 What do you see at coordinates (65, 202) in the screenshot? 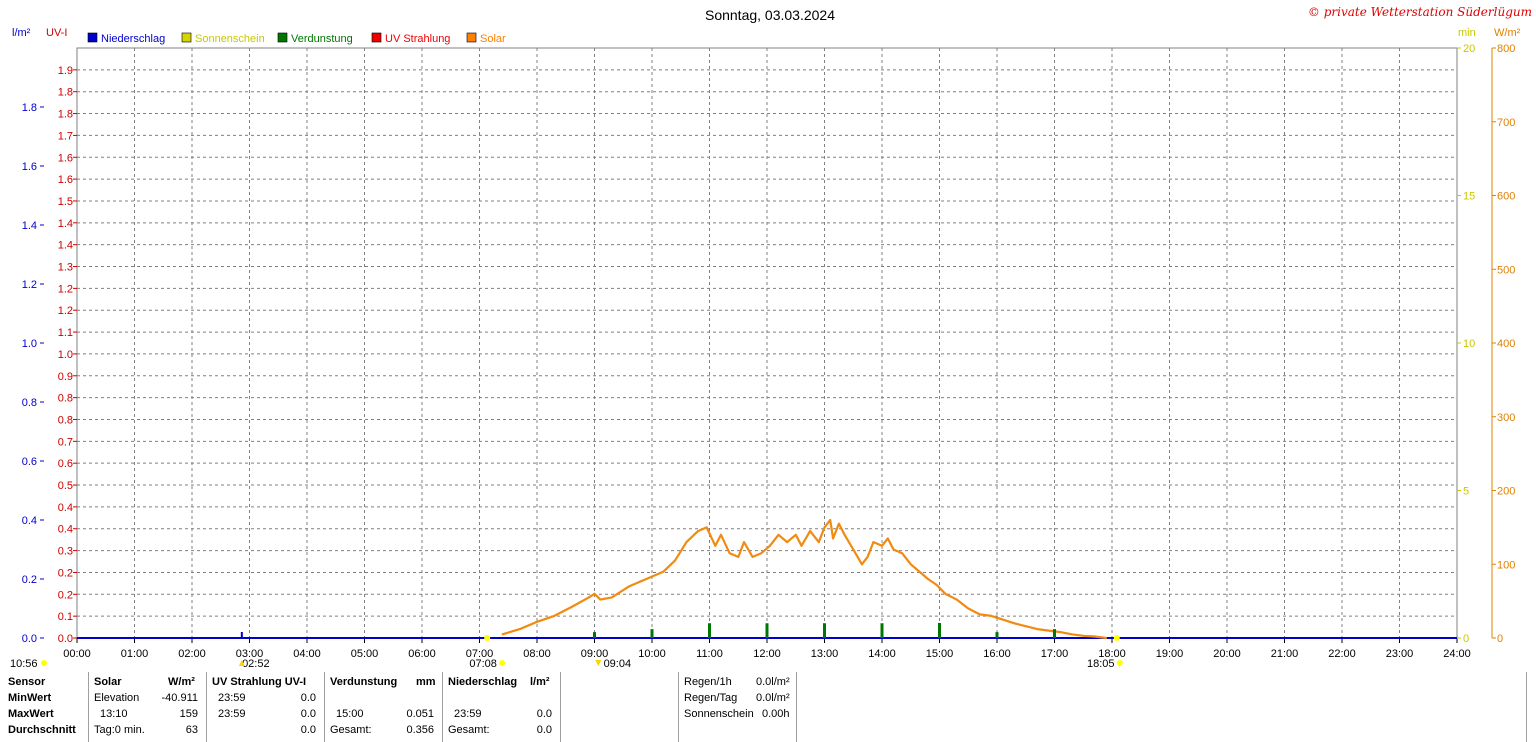
I see `uv-tick-label: 1.5` at bounding box center [65, 202].